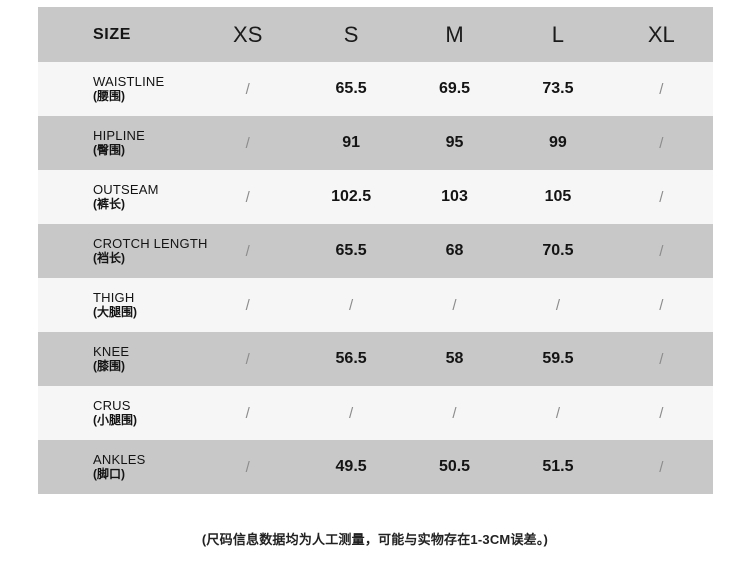 The width and height of the screenshot is (750, 568). What do you see at coordinates (375, 359) in the screenshot?
I see `table-row-knee: KNEE (膝围) / 56.5 58 59.5 /` at bounding box center [375, 359].